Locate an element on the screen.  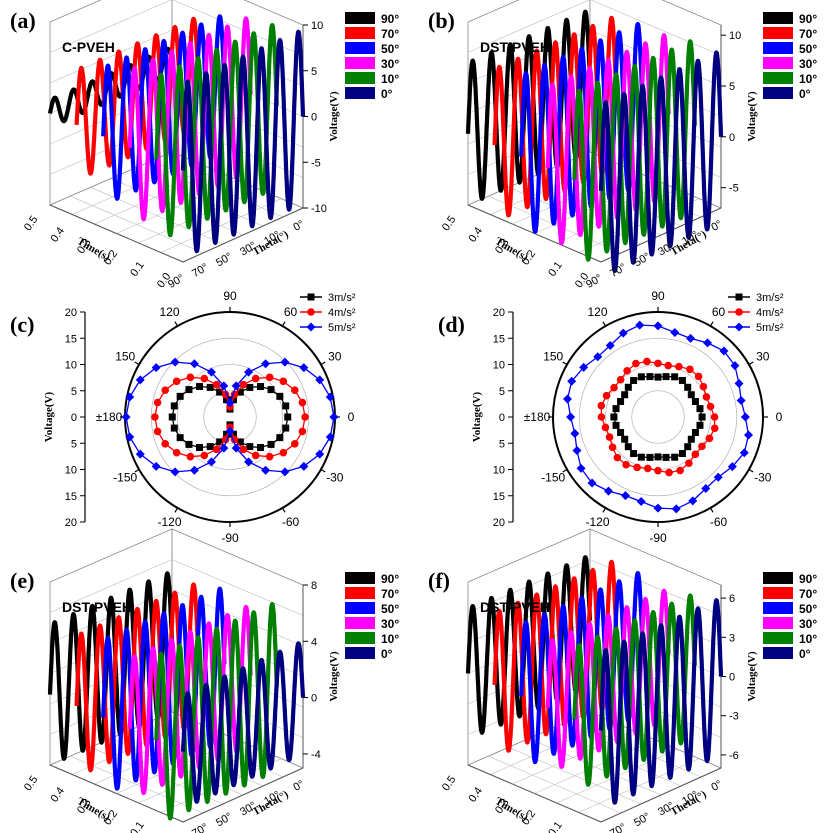
polar-series-3m/s² is located at coordinates (230, 417).